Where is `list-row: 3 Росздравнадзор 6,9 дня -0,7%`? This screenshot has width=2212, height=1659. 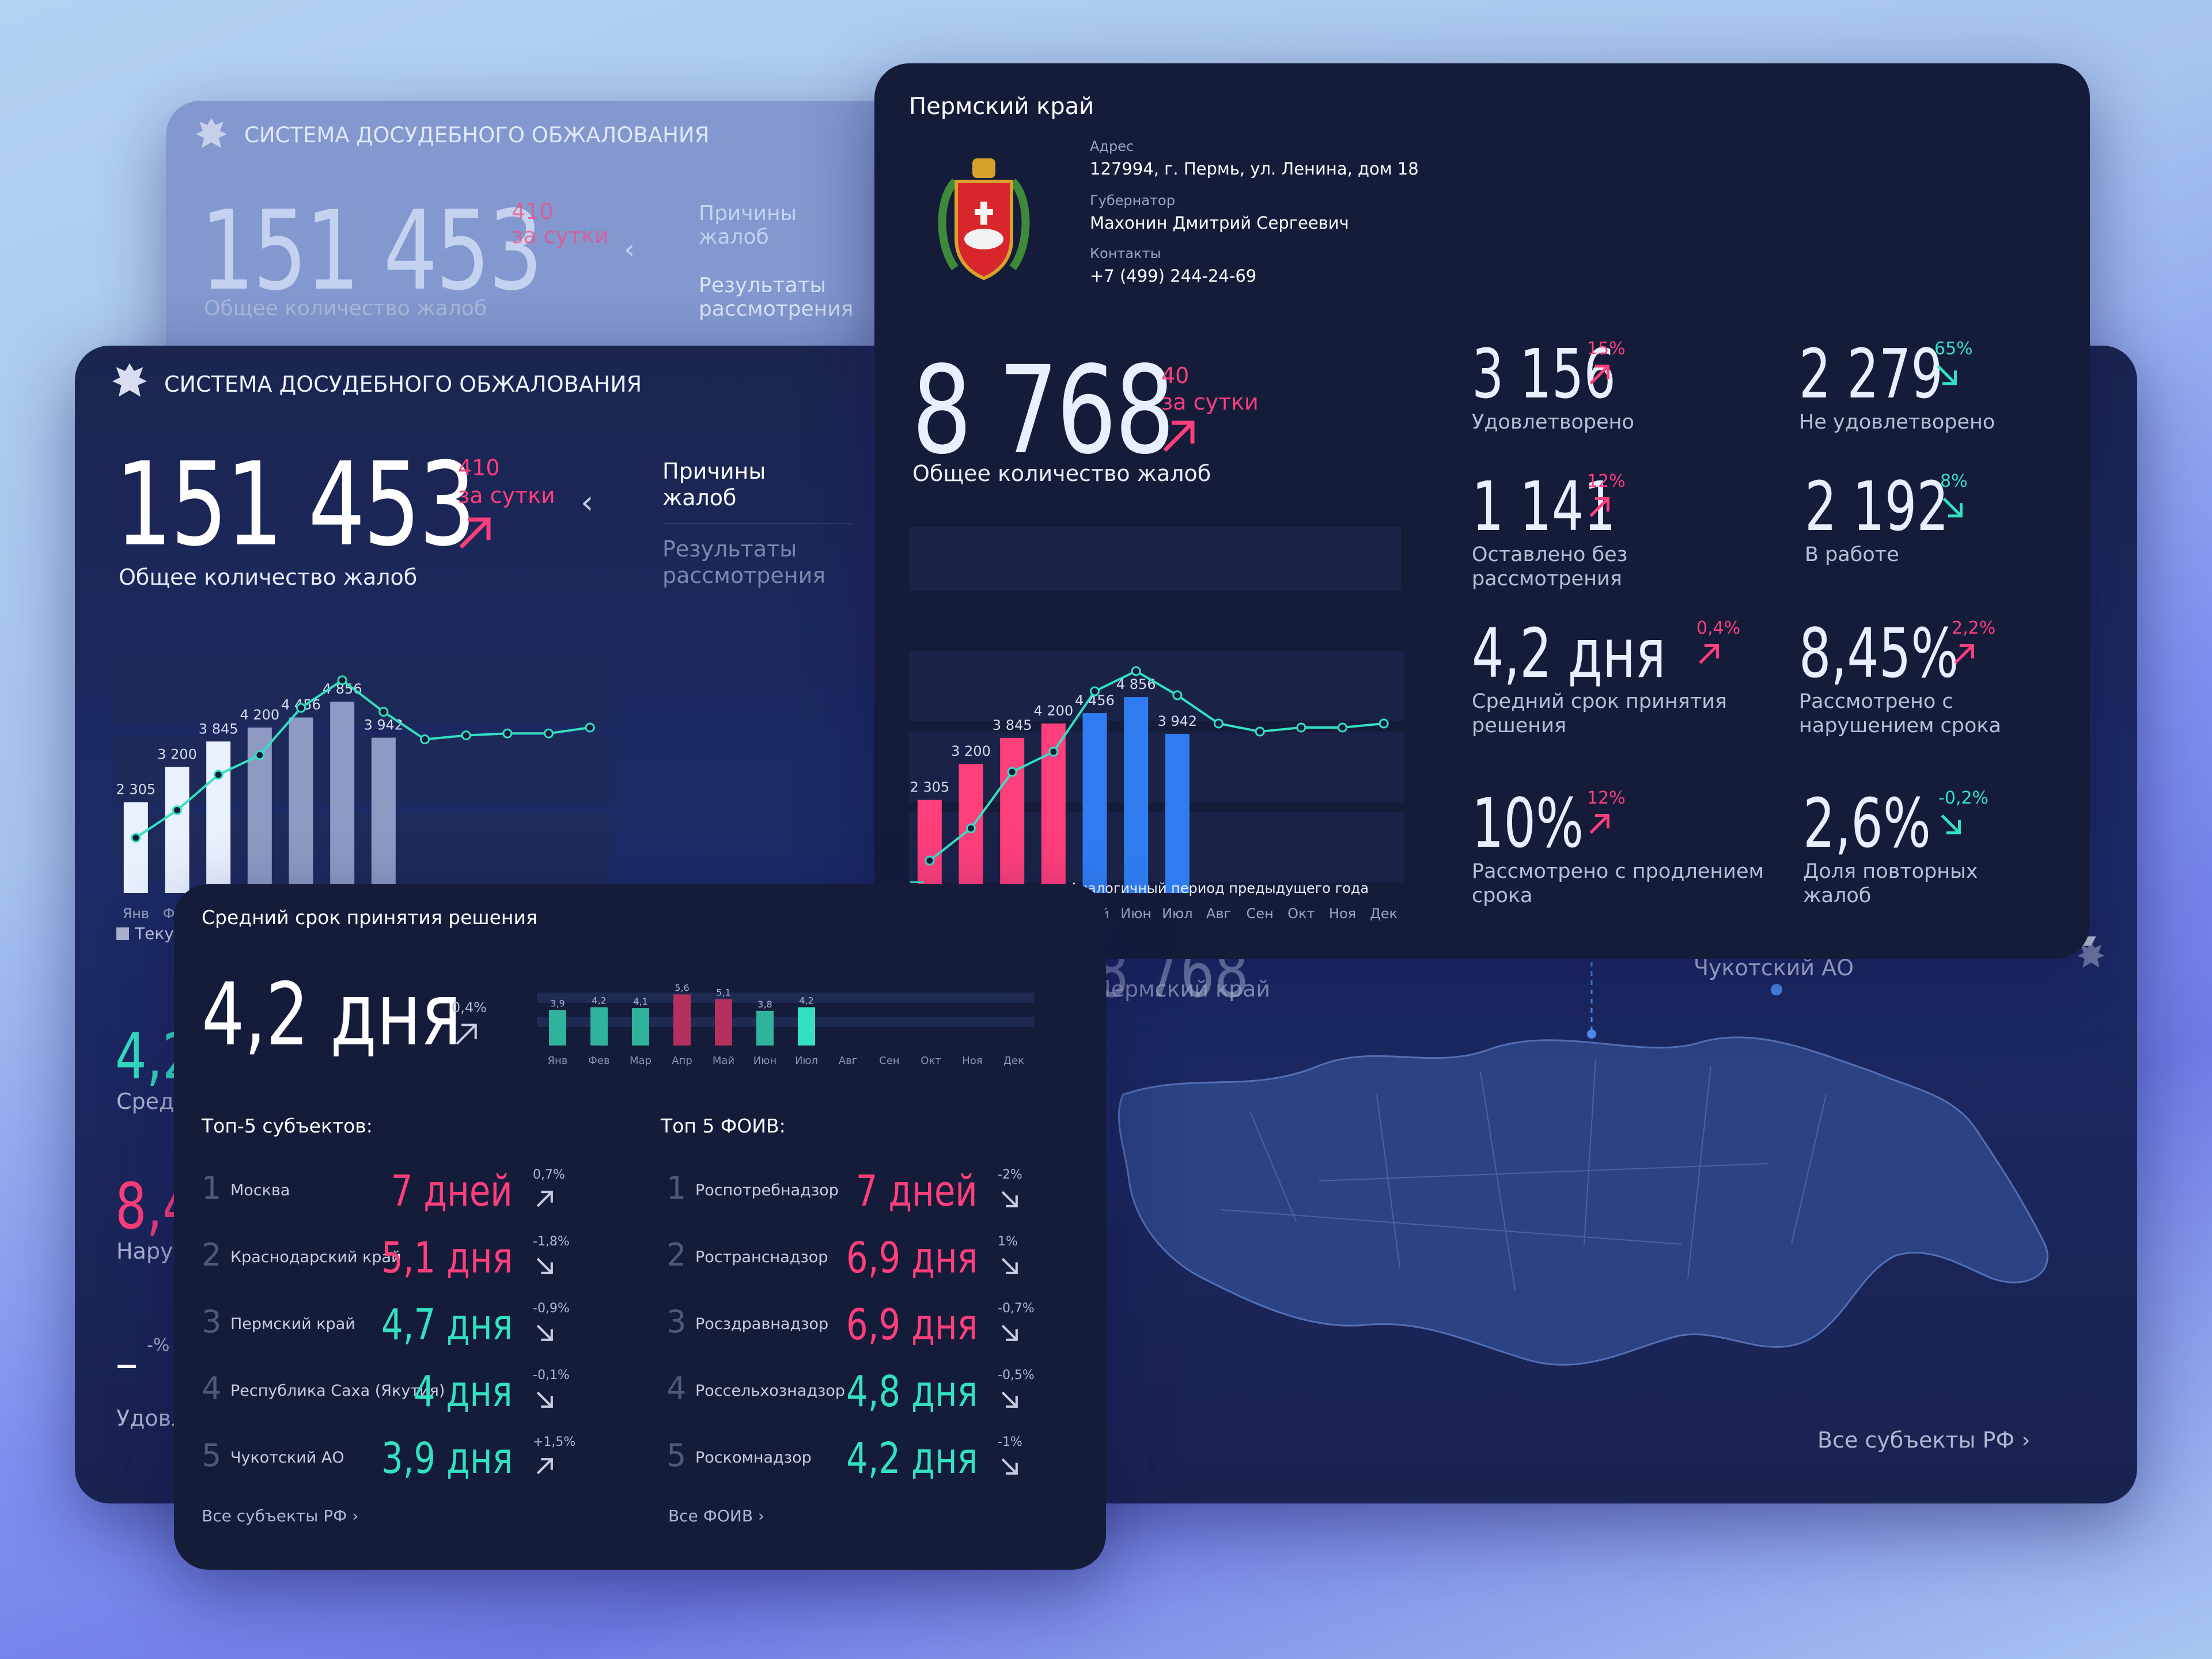 list-row: 3 Росздравнадзор 6,9 дня -0,7% is located at coordinates (868, 1329).